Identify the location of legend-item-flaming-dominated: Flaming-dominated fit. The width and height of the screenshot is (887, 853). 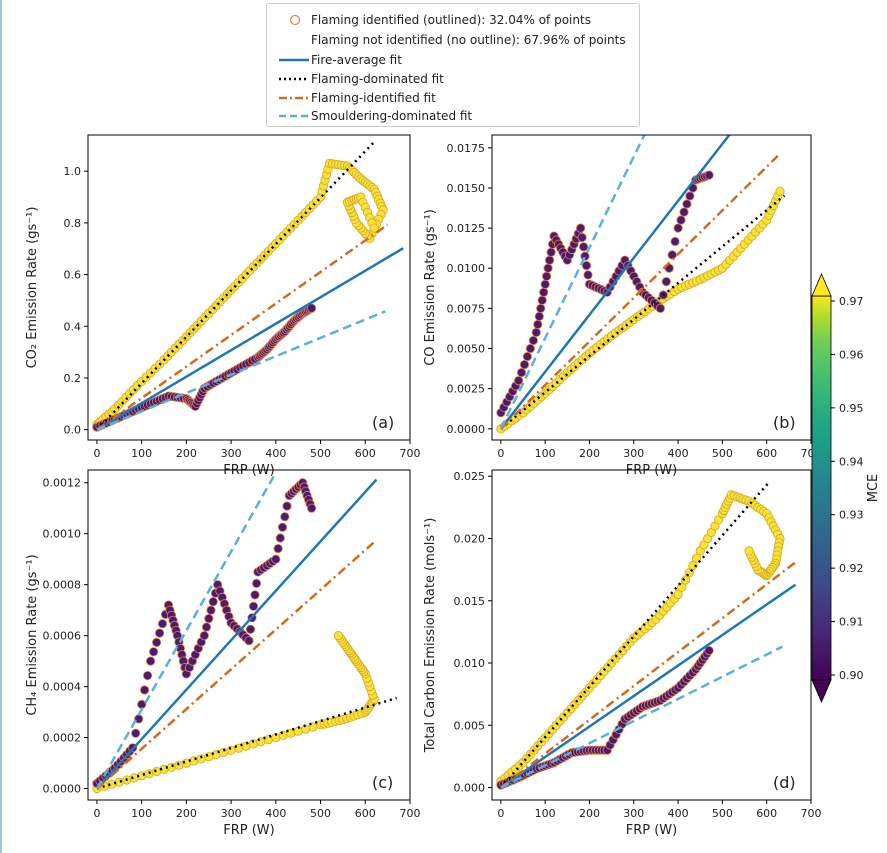
(453, 79).